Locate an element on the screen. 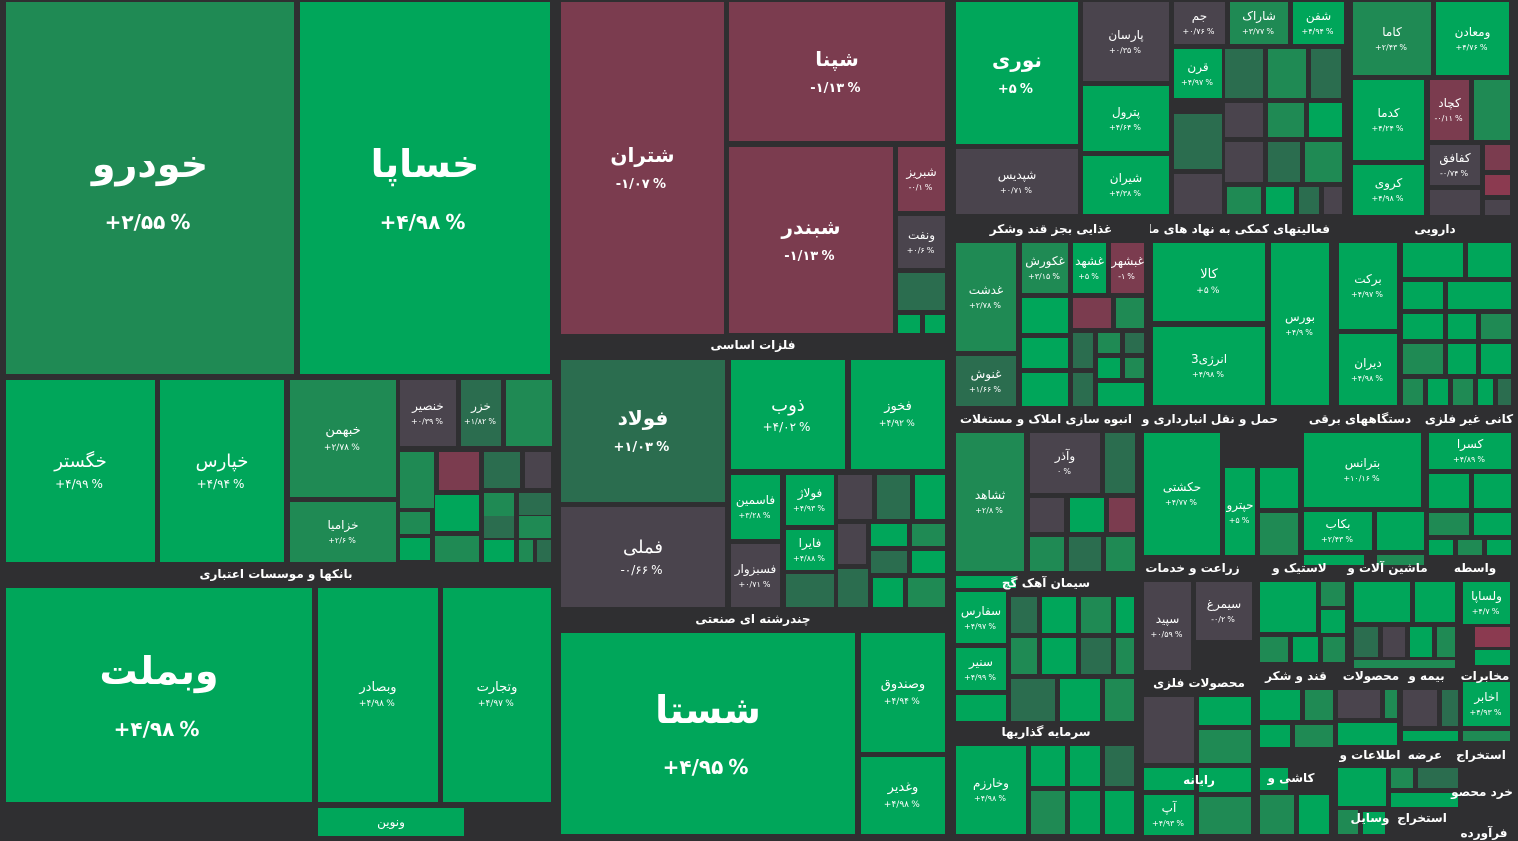 Image resolution: width=1518 pixels, height=841 pixels. stock-tile: خساپا +۴/۹۸% is located at coordinates (425, 188).